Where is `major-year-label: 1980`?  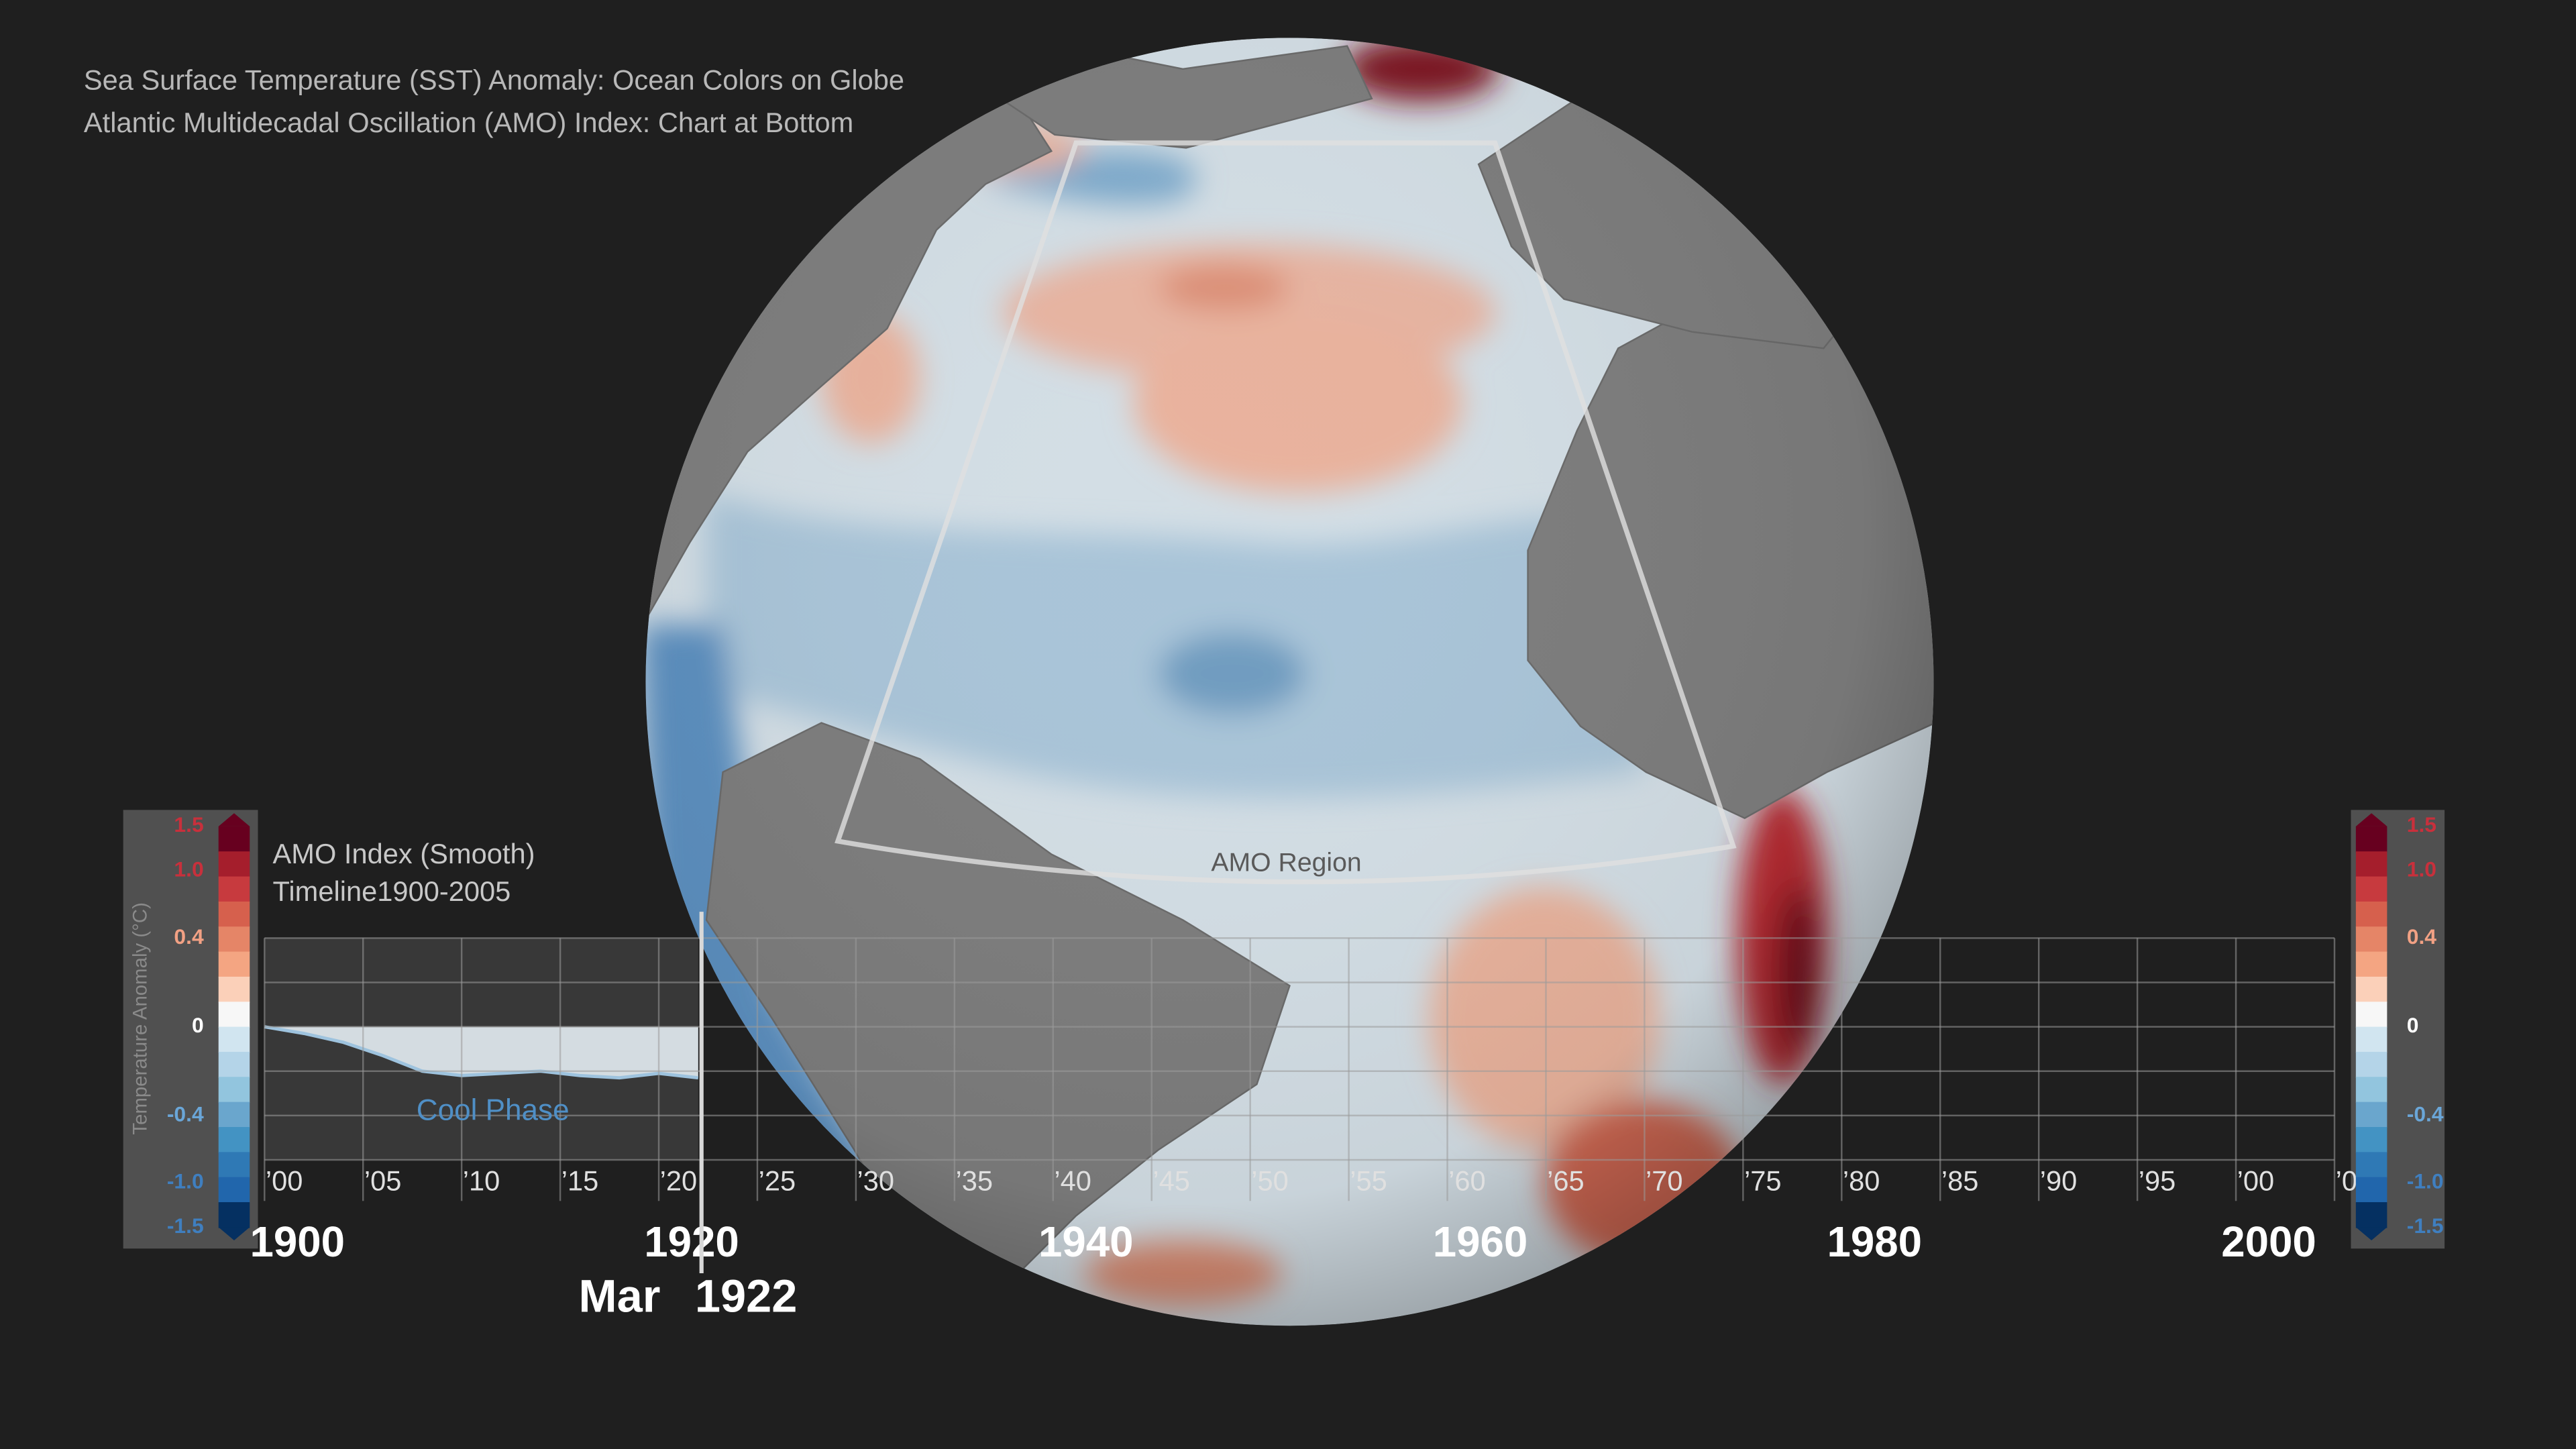 major-year-label: 1980 is located at coordinates (1874, 1242).